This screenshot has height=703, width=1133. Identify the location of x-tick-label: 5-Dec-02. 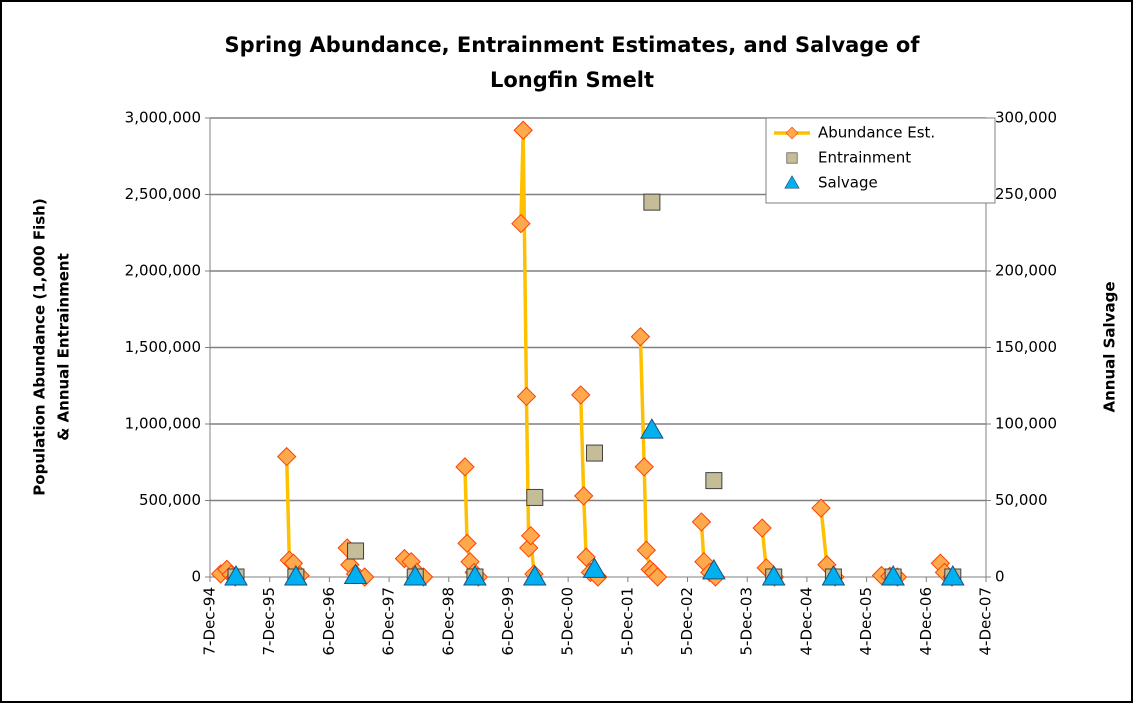
(687, 621).